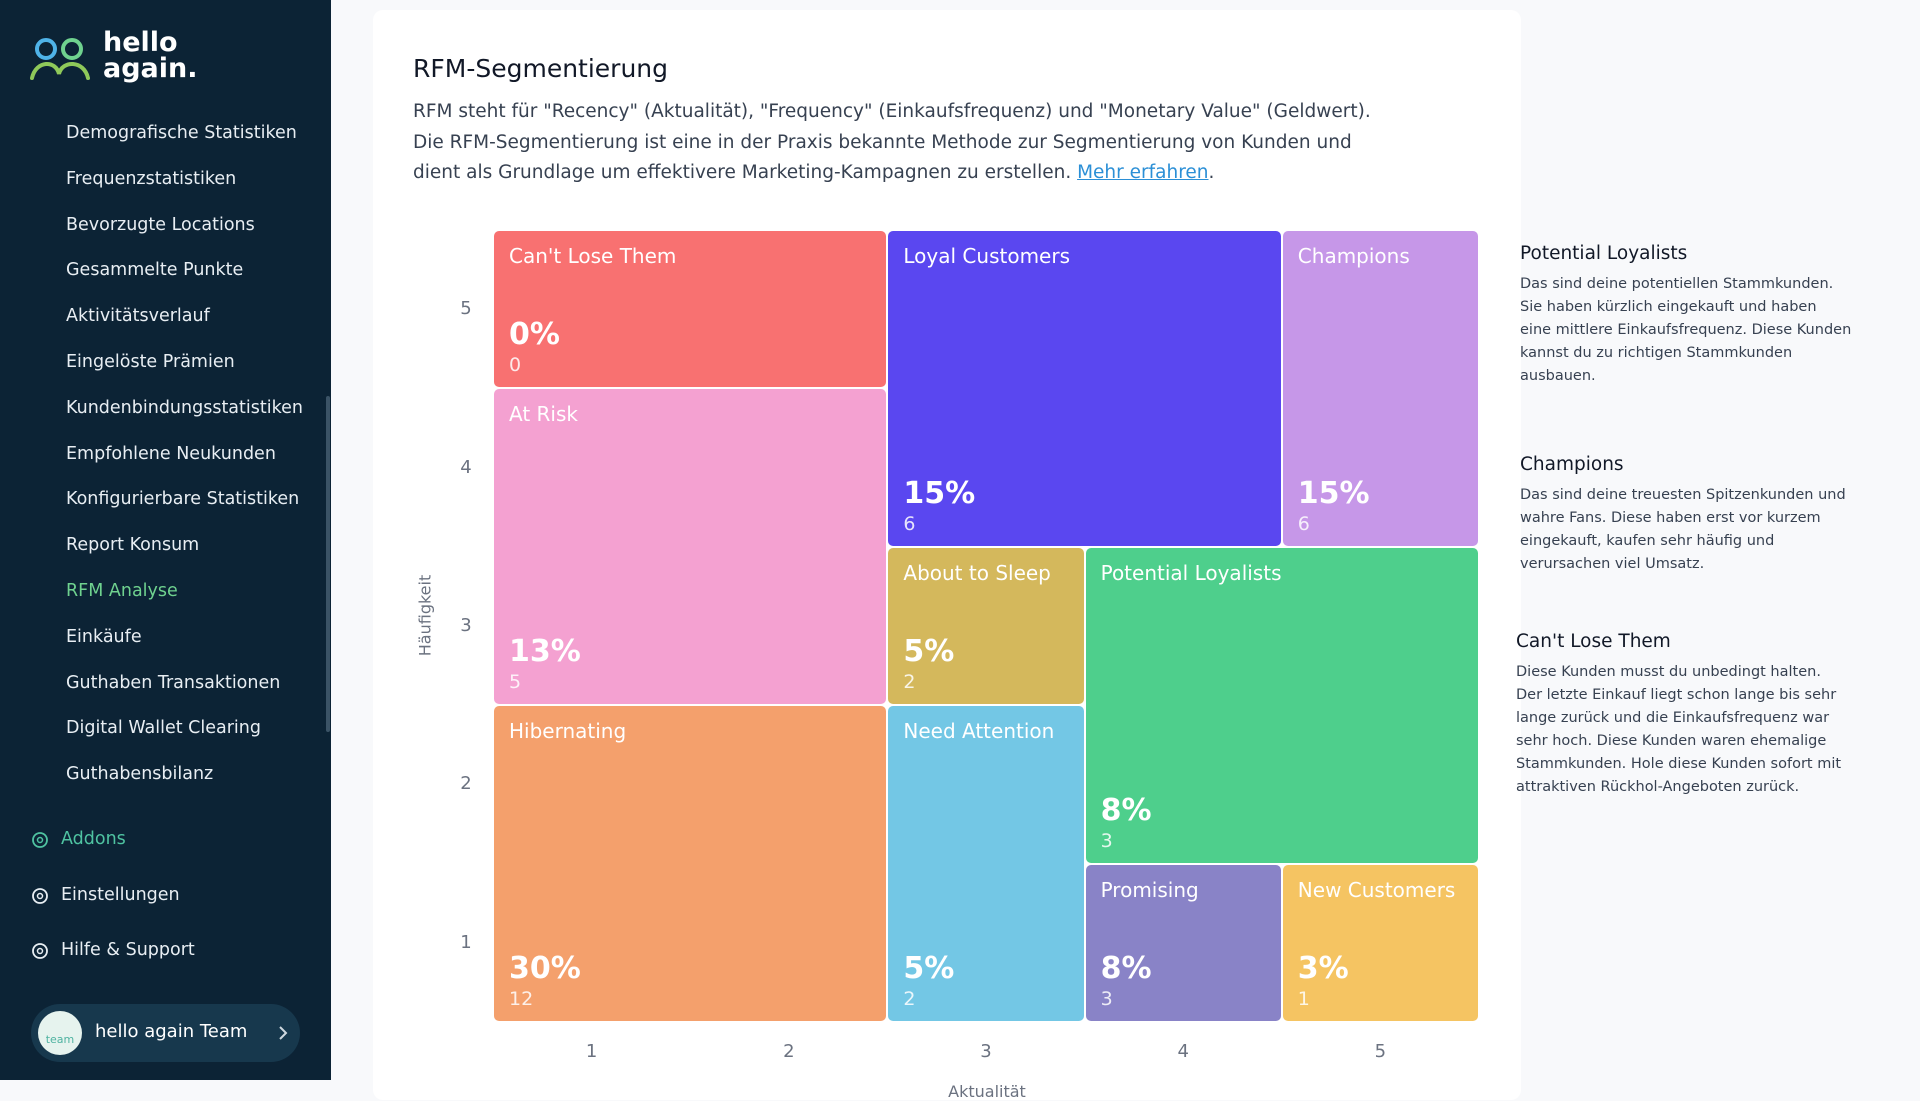 The height and width of the screenshot is (1101, 1920). What do you see at coordinates (1303, 998) in the screenshot?
I see `segment-count: 1` at bounding box center [1303, 998].